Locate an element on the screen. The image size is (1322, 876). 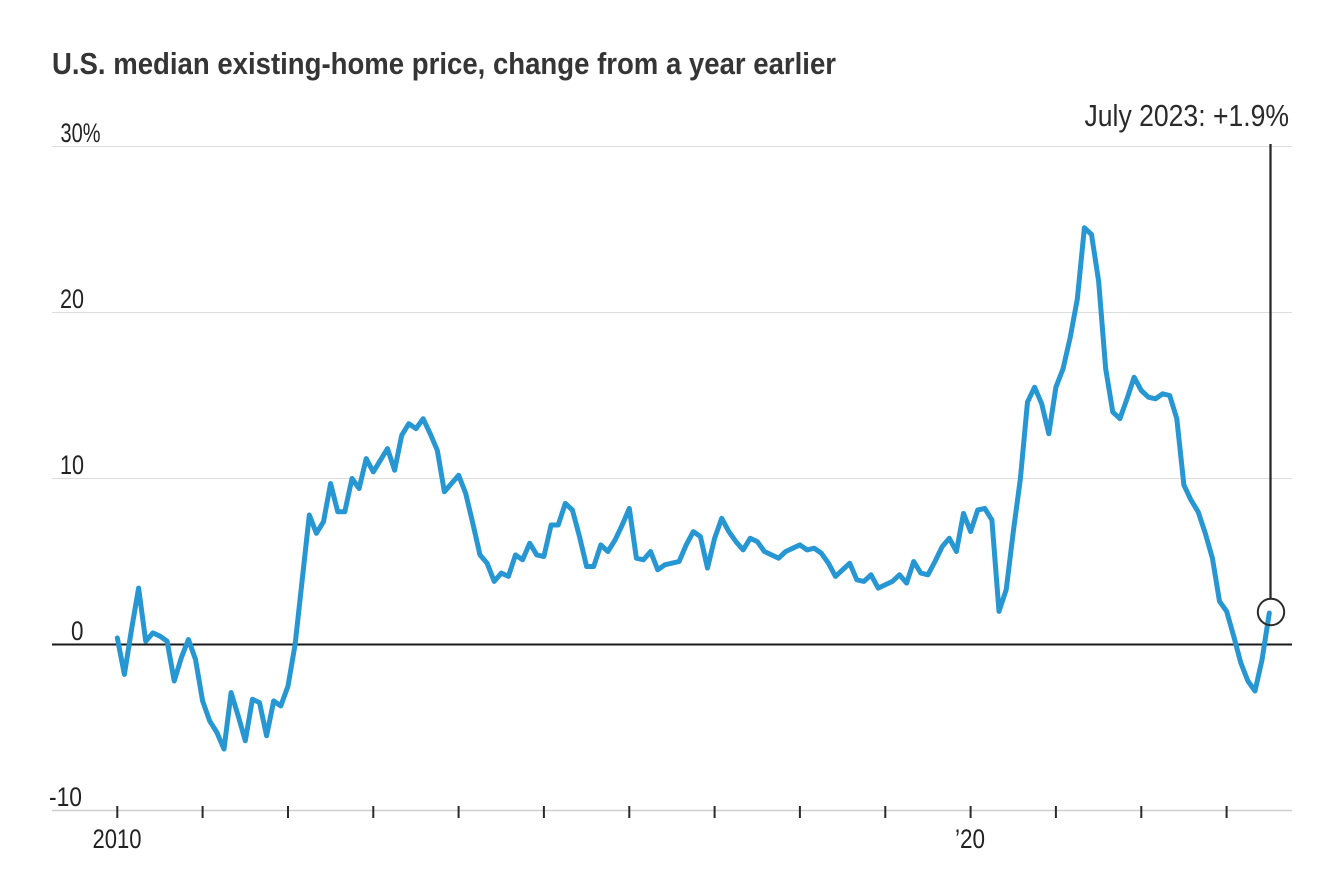
svg-text: 10 is located at coordinates (72, 465).